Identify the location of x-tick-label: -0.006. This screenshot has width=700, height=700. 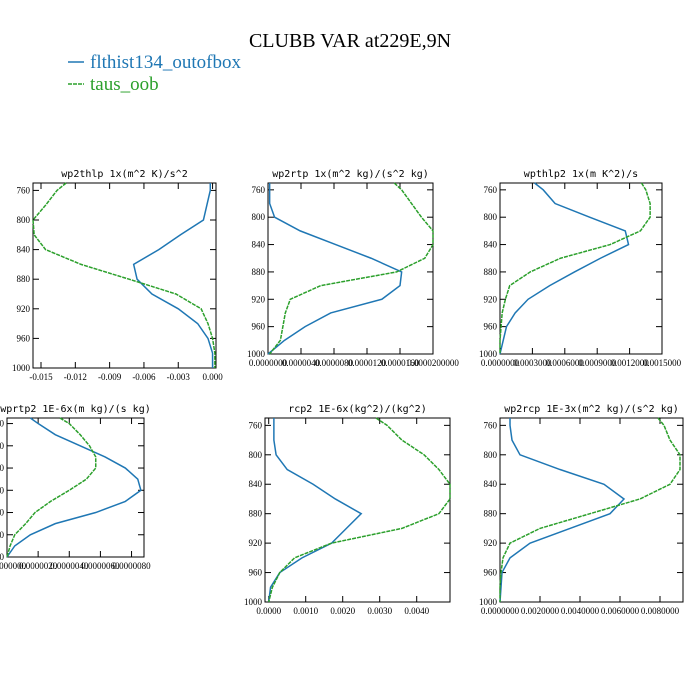
(144, 377).